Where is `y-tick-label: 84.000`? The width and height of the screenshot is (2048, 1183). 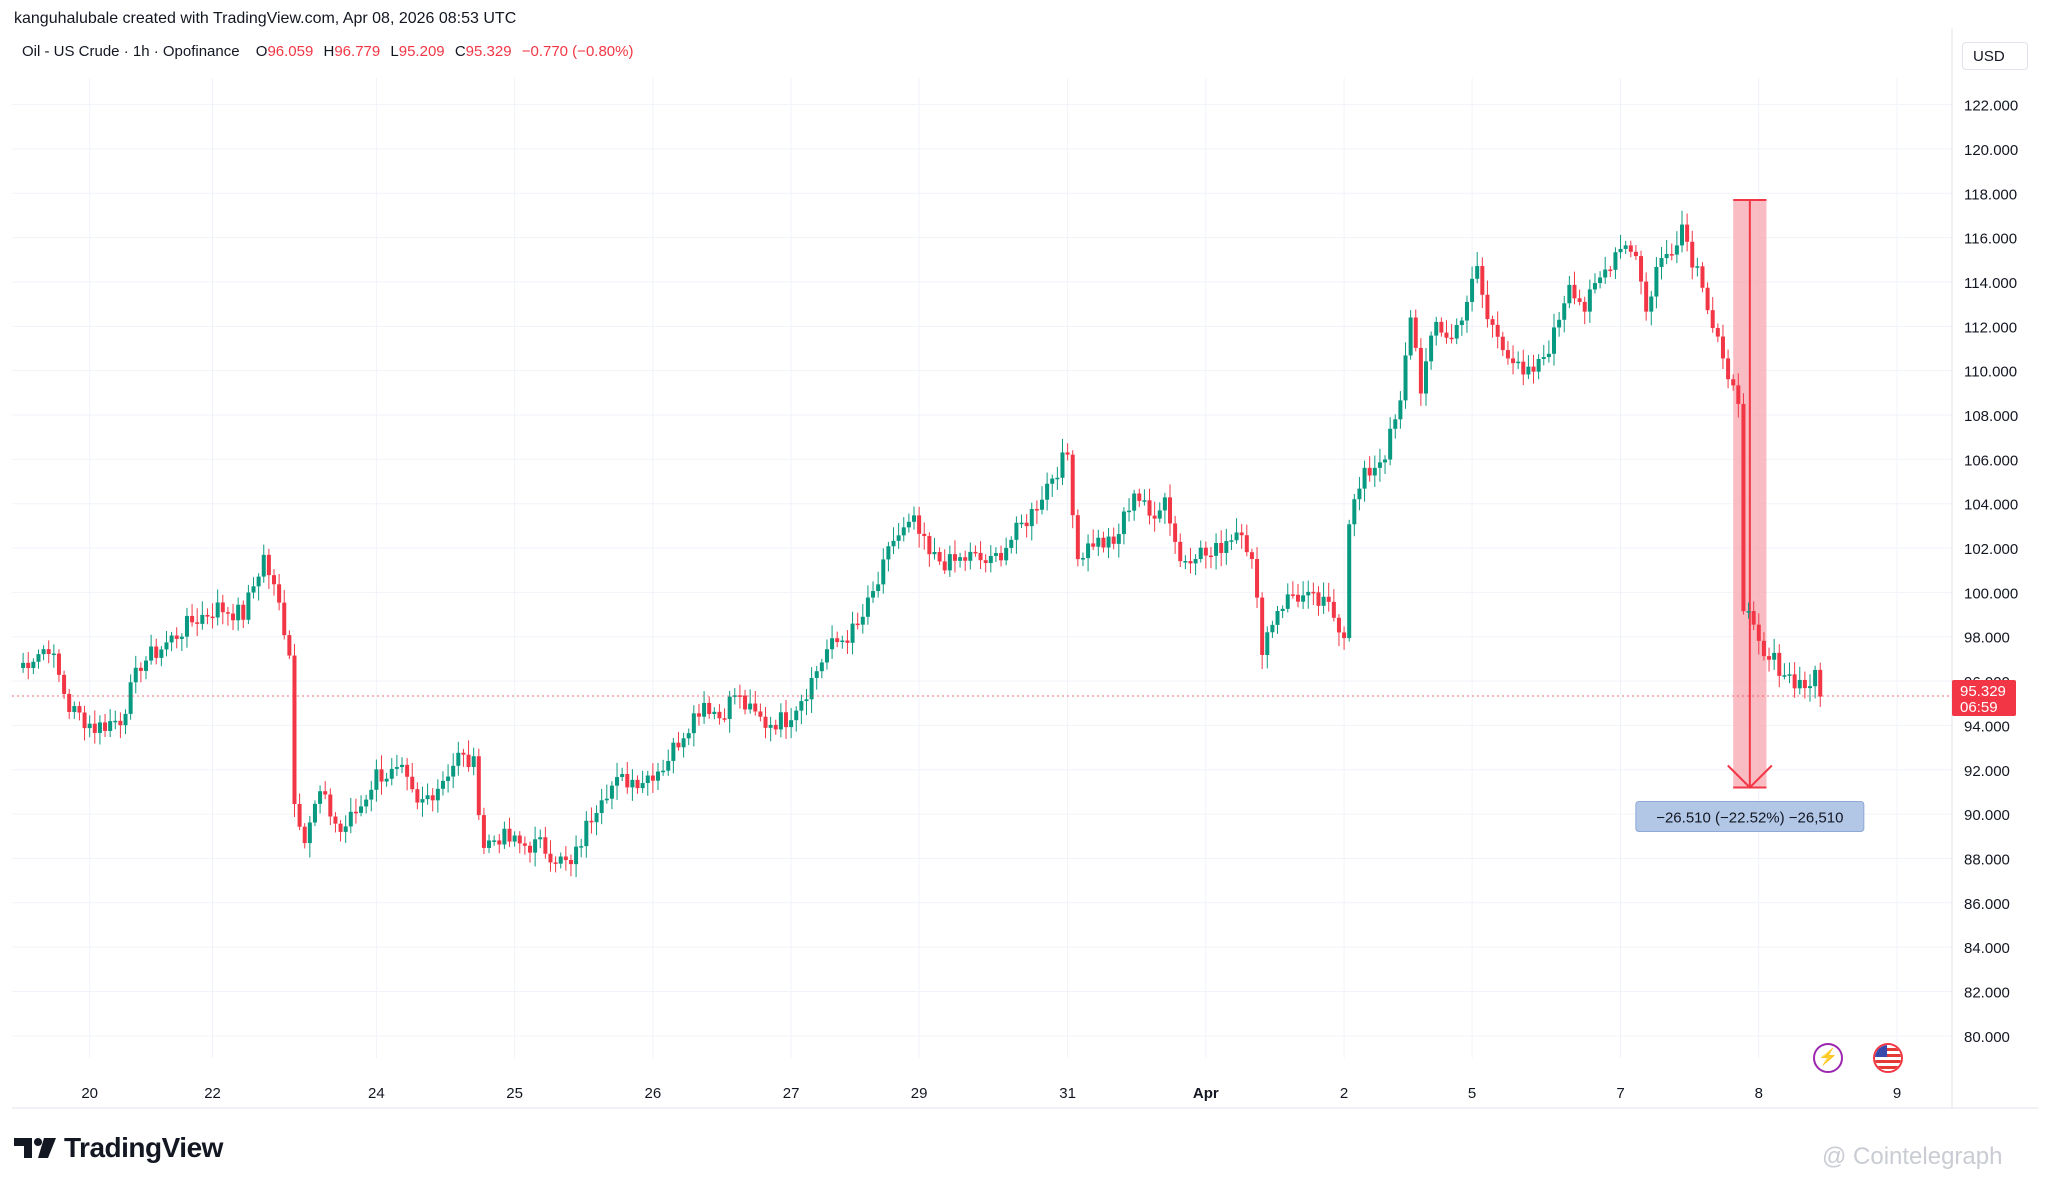
y-tick-label: 84.000 is located at coordinates (1987, 948).